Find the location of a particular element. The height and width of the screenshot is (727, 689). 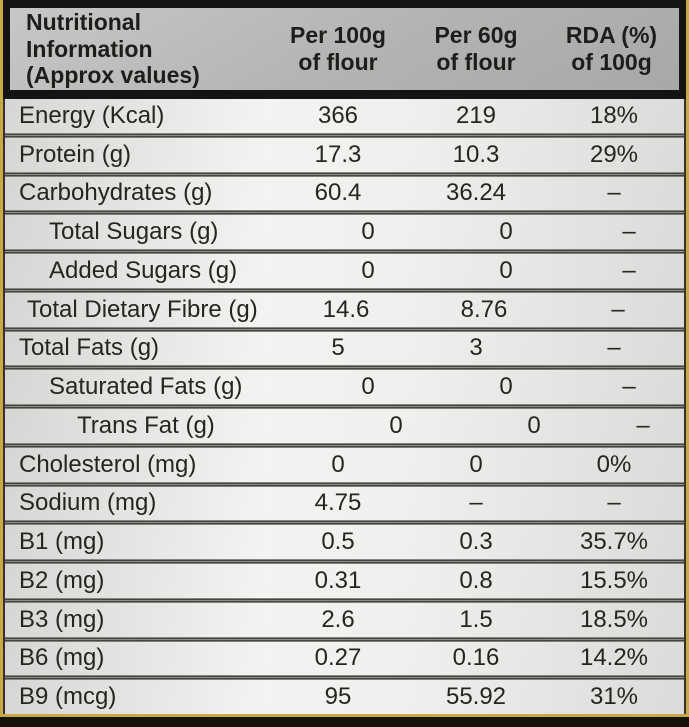

nutrient-label: B6 (mg) is located at coordinates (62, 658).